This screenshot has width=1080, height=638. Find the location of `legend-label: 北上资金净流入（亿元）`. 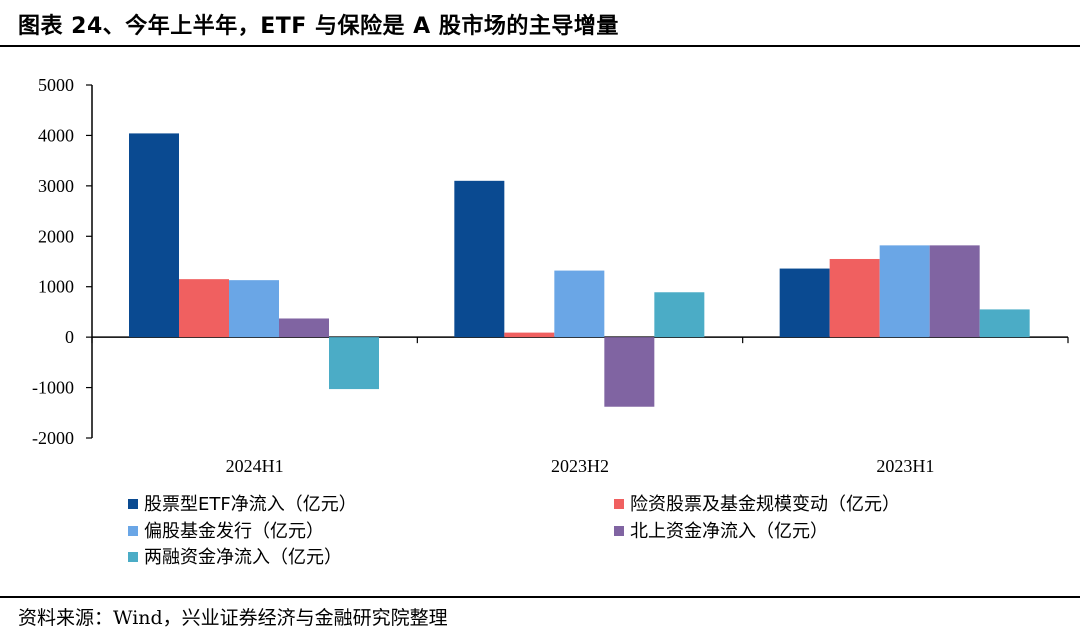

legend-label: 北上资金净流入（亿元） is located at coordinates (729, 531).